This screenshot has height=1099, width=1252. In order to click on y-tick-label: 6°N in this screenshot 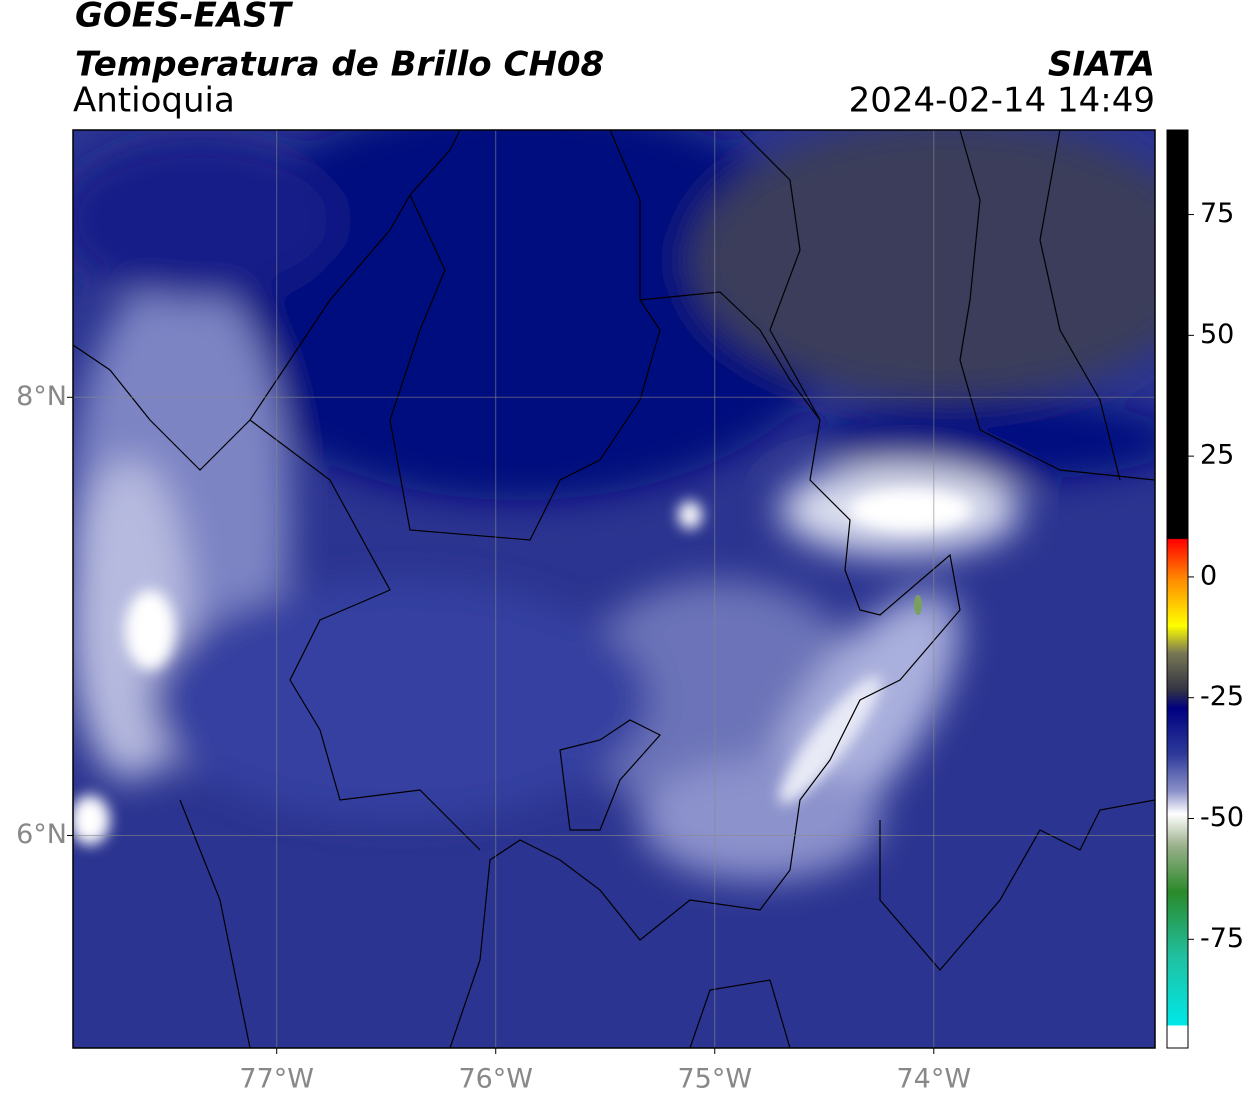, I will do `click(41, 834)`.